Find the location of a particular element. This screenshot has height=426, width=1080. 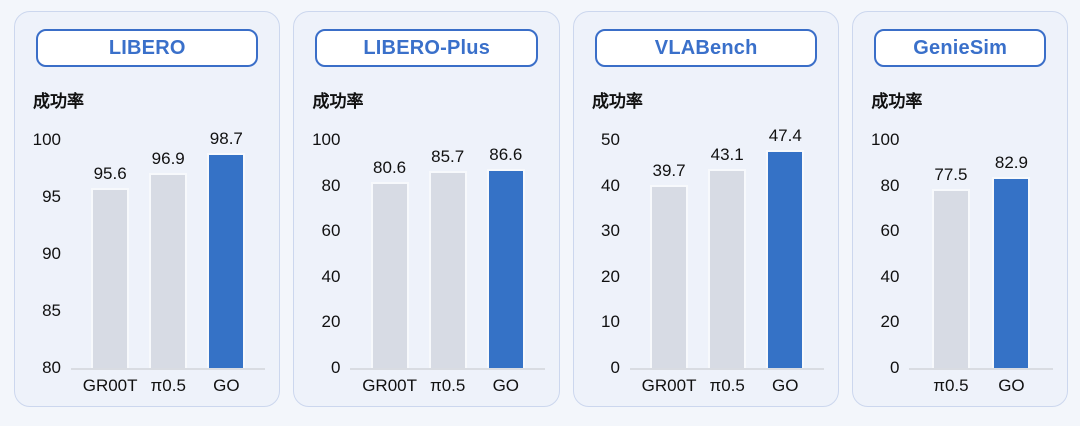

bar-value-label: 43.1 is located at coordinates (727, 155).